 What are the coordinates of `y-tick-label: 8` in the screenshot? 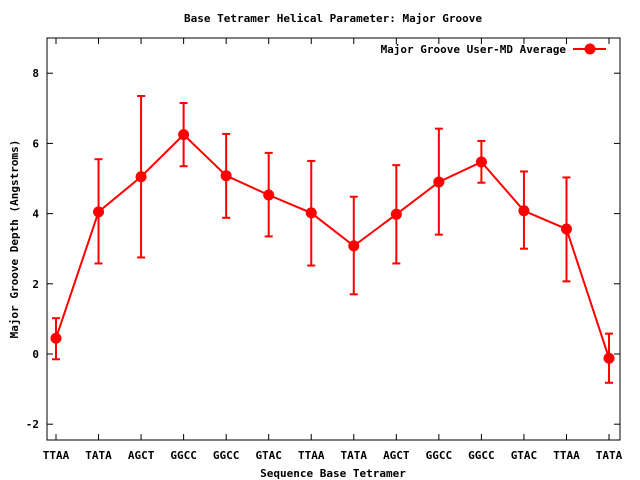 It's located at (35, 73).